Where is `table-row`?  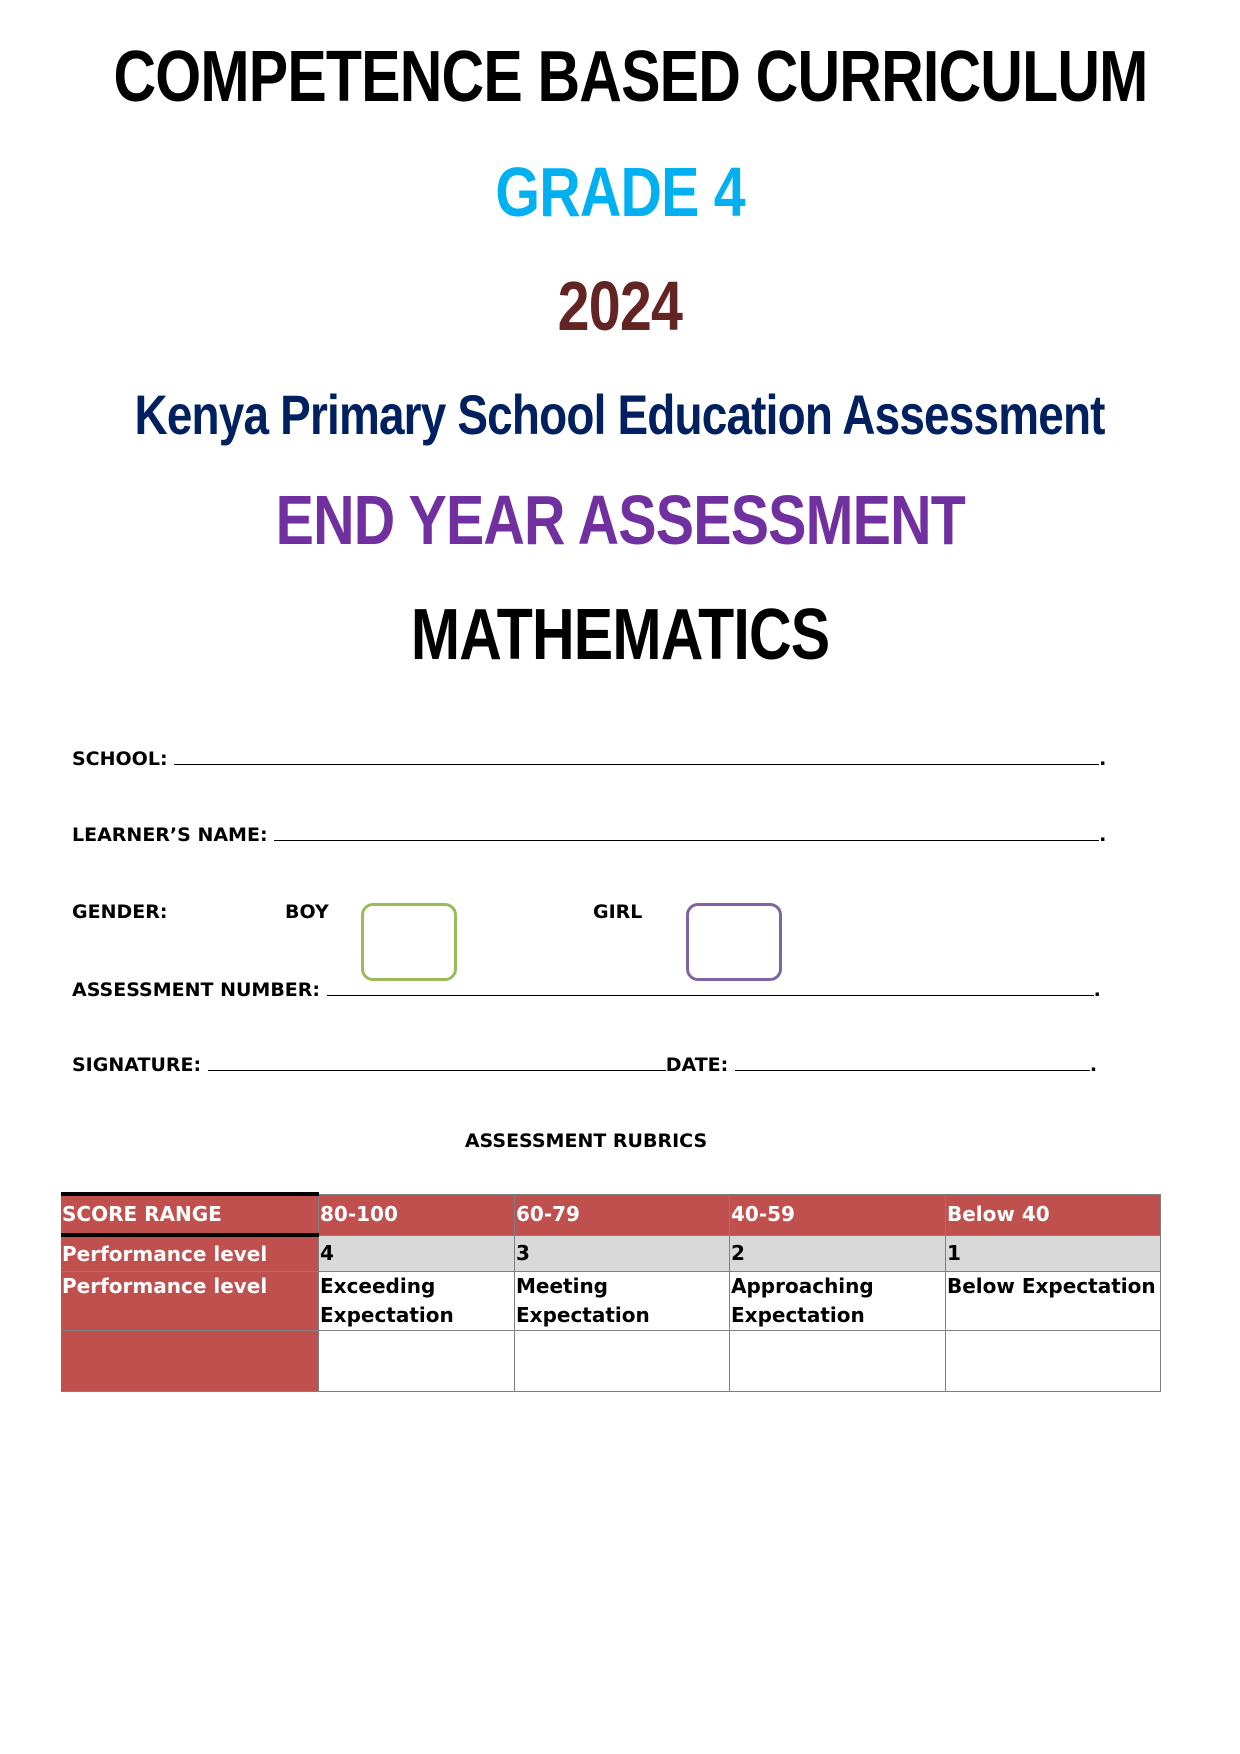 table-row is located at coordinates (611, 1361).